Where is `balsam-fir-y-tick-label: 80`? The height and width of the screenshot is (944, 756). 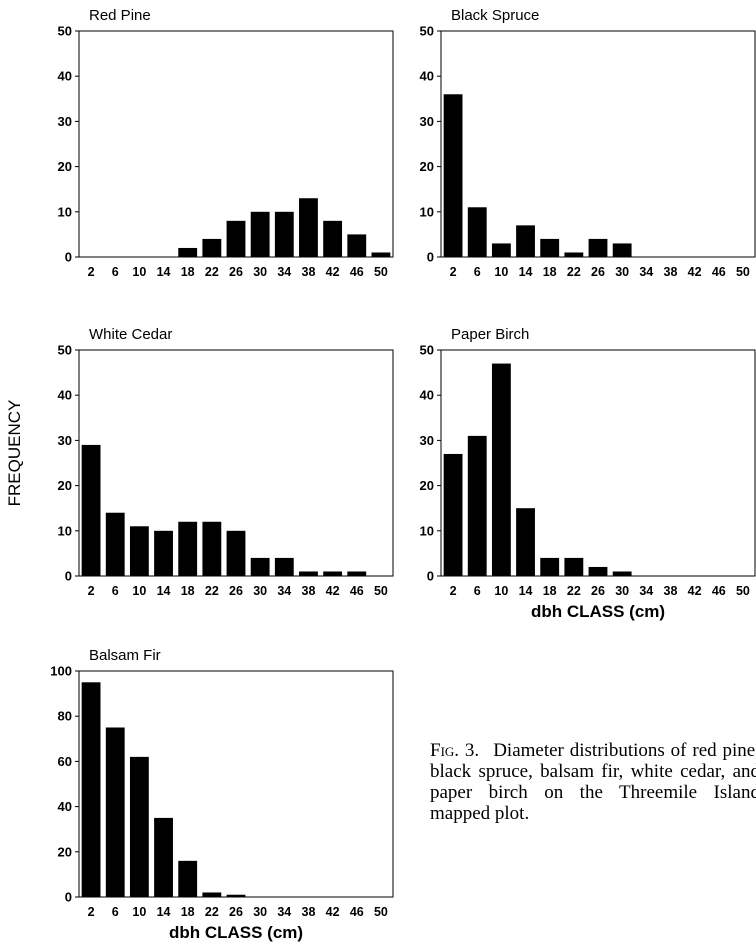
balsam-fir-y-tick-label: 80 is located at coordinates (65, 716).